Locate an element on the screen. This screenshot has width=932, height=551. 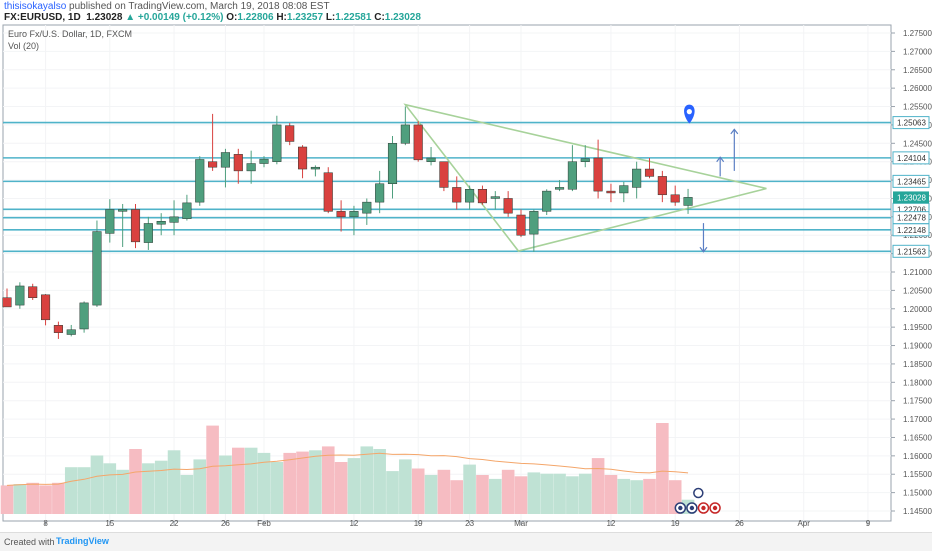
current-price-badge is located at coordinates (911, 197).